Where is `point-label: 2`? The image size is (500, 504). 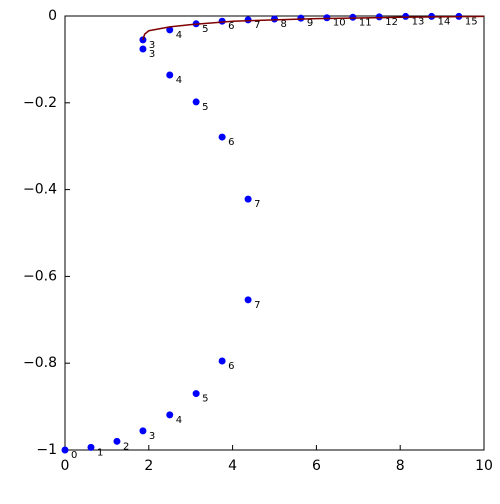
point-label: 2 is located at coordinates (126, 446).